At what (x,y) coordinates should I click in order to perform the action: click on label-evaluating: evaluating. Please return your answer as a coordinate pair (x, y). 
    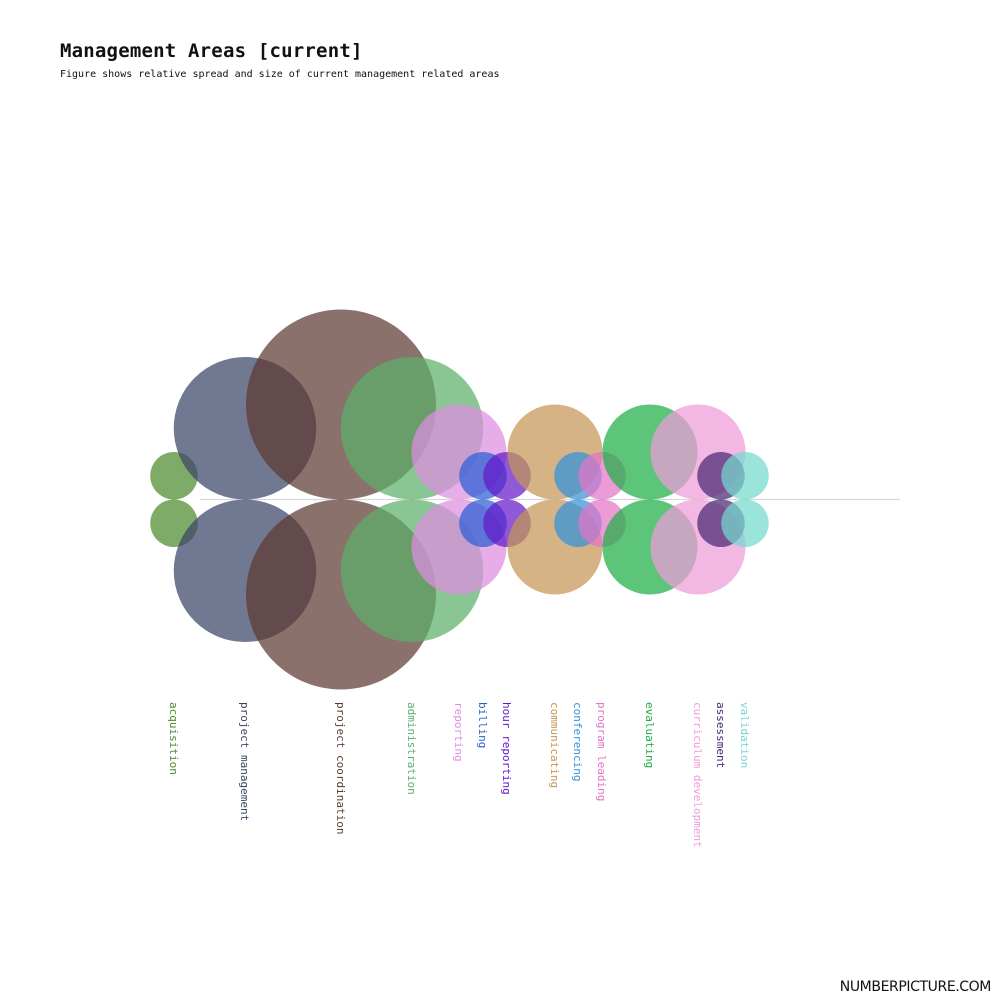
    Looking at the image, I should click on (649, 735).